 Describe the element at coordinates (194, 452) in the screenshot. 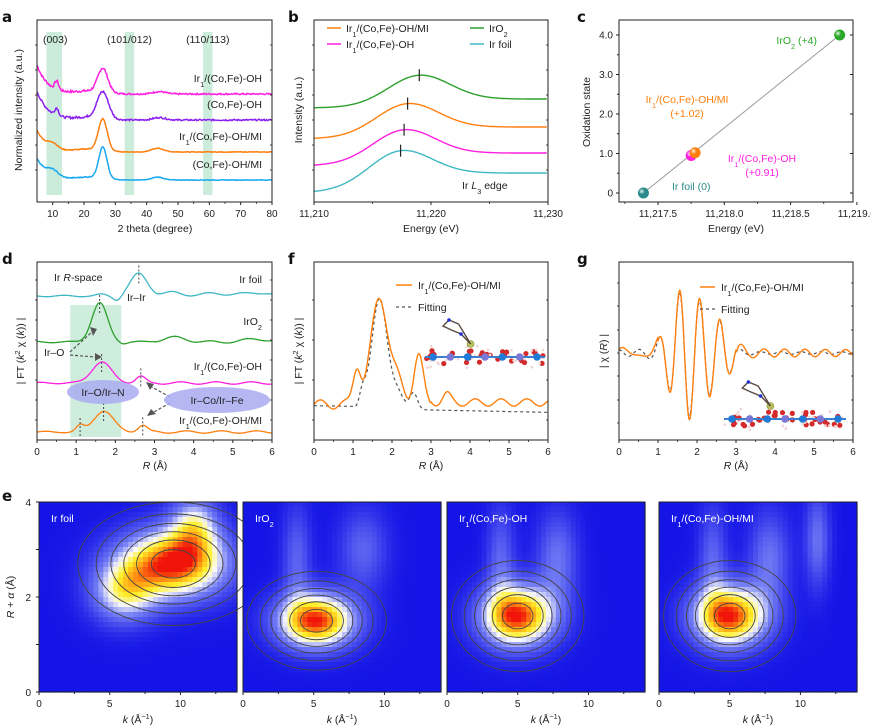

I see `x-tick-label: 4` at that location.